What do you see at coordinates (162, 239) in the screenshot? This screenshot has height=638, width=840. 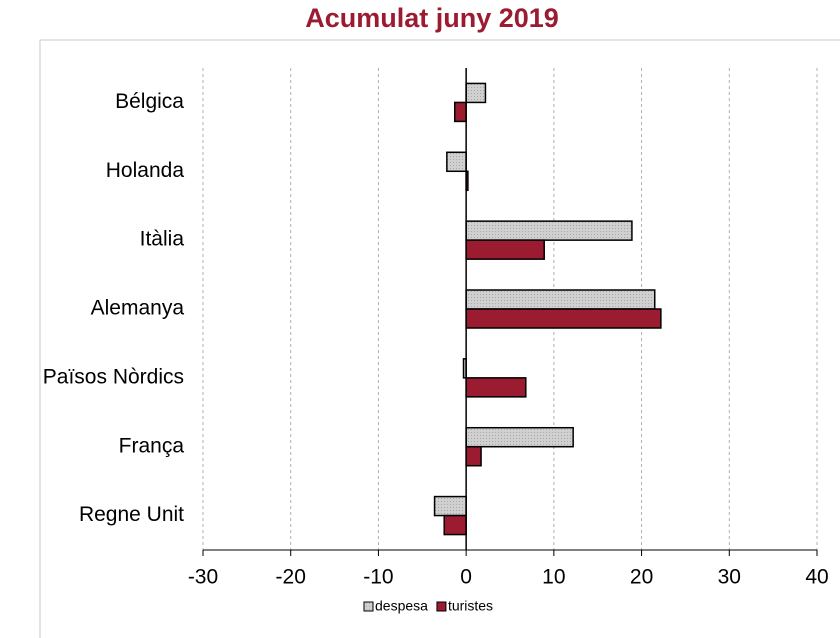 I see `y-tick-label: Itàlia` at bounding box center [162, 239].